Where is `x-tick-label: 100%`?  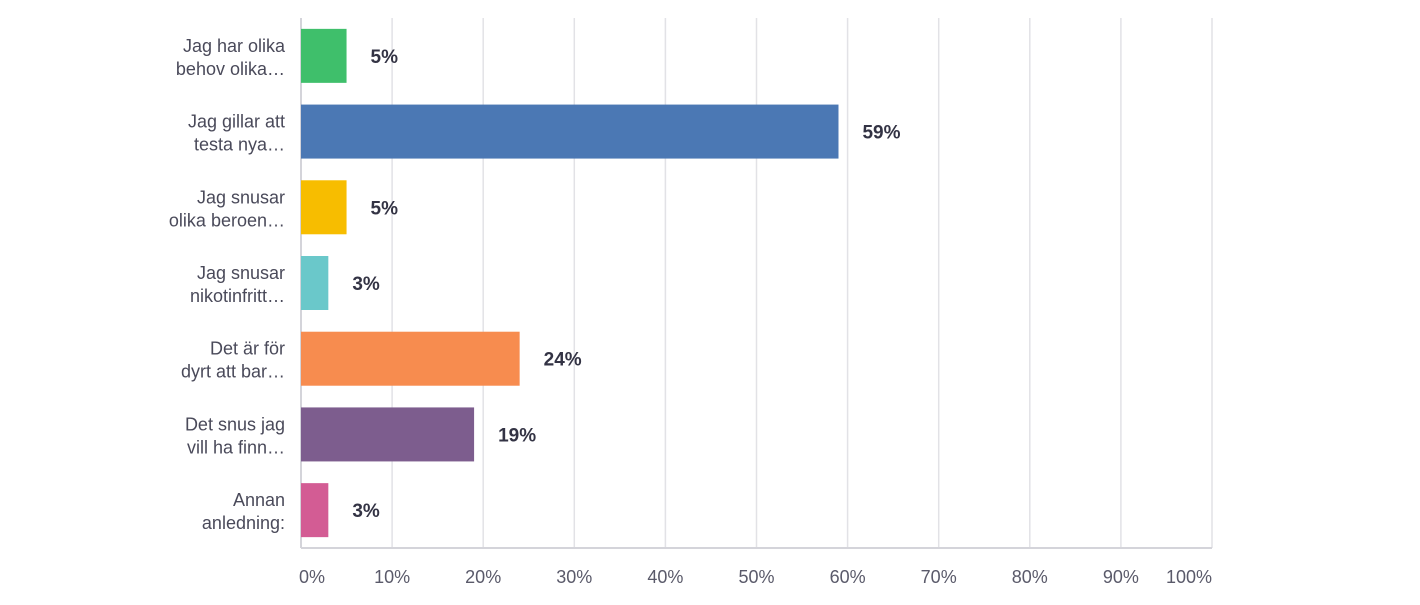
x-tick-label: 100% is located at coordinates (1189, 577).